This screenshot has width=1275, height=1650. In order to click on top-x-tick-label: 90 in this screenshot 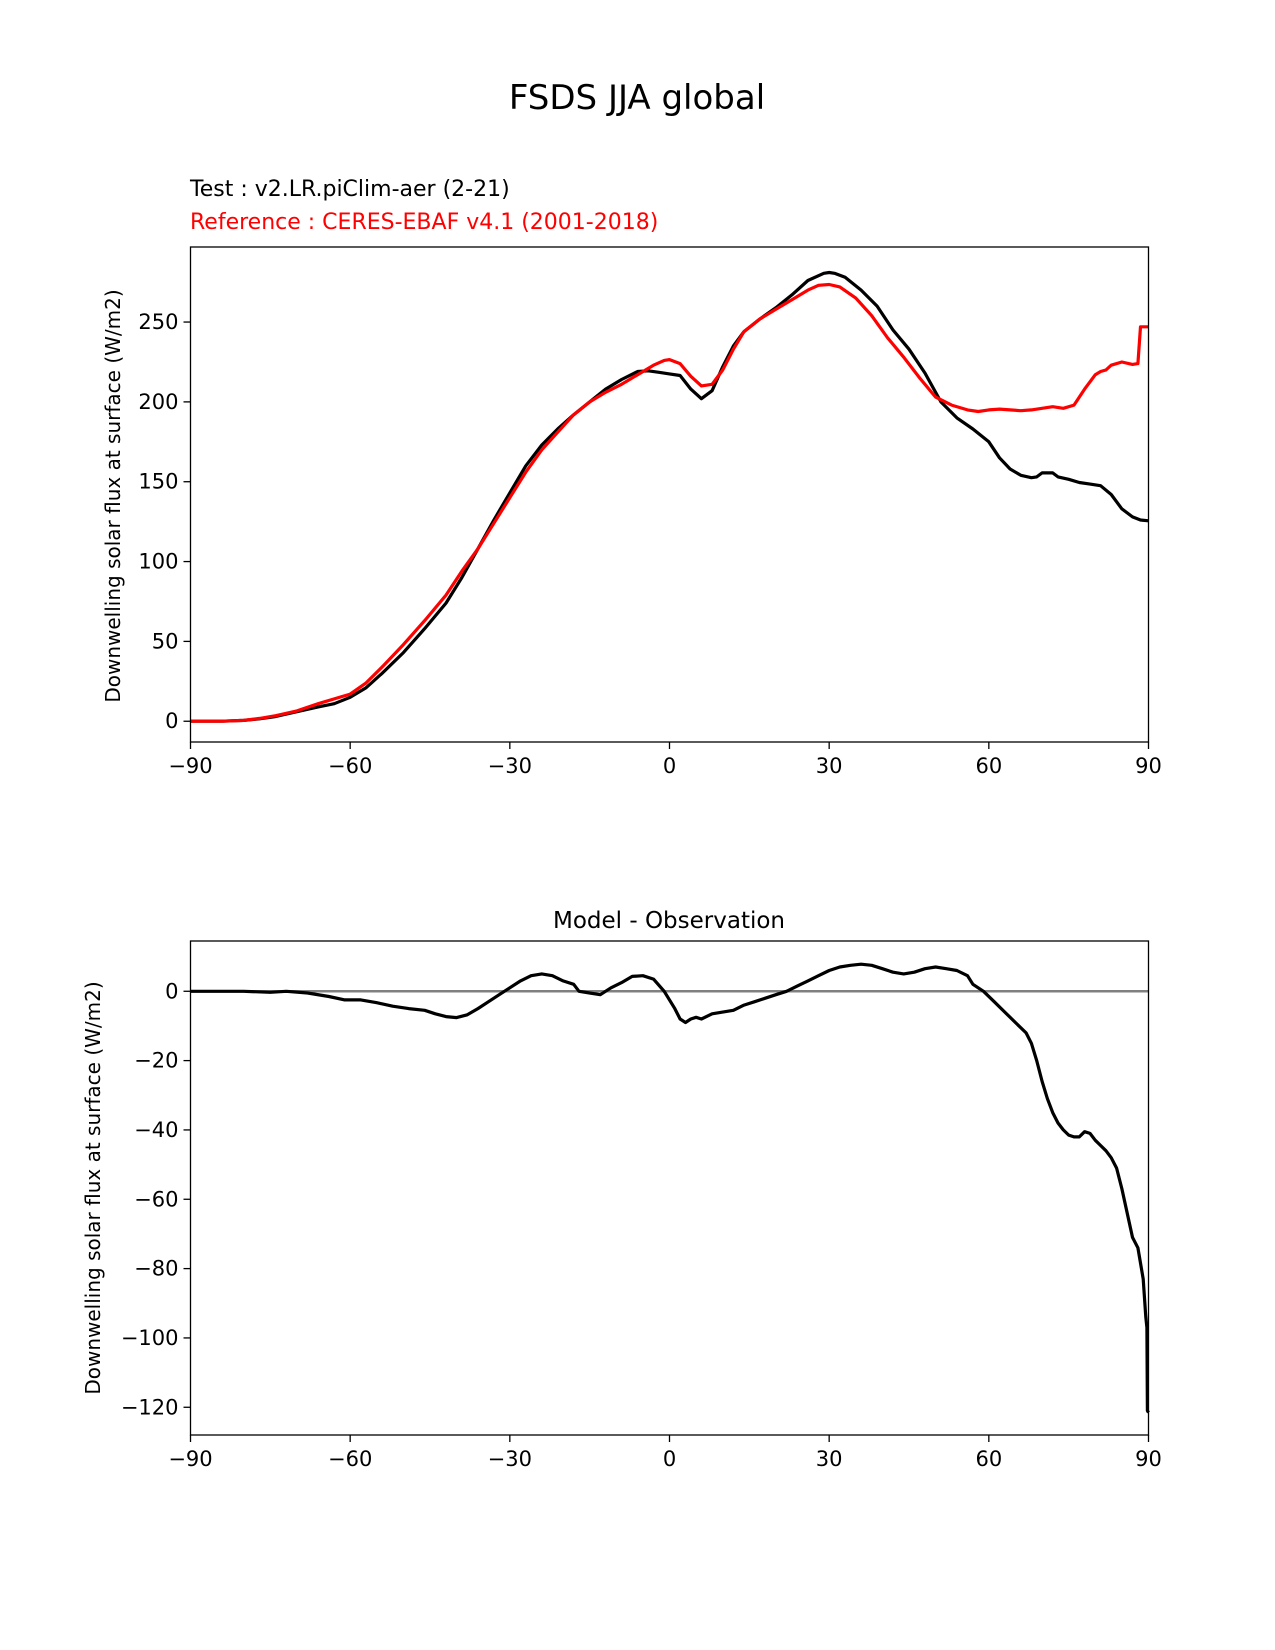, I will do `click(1148, 766)`.